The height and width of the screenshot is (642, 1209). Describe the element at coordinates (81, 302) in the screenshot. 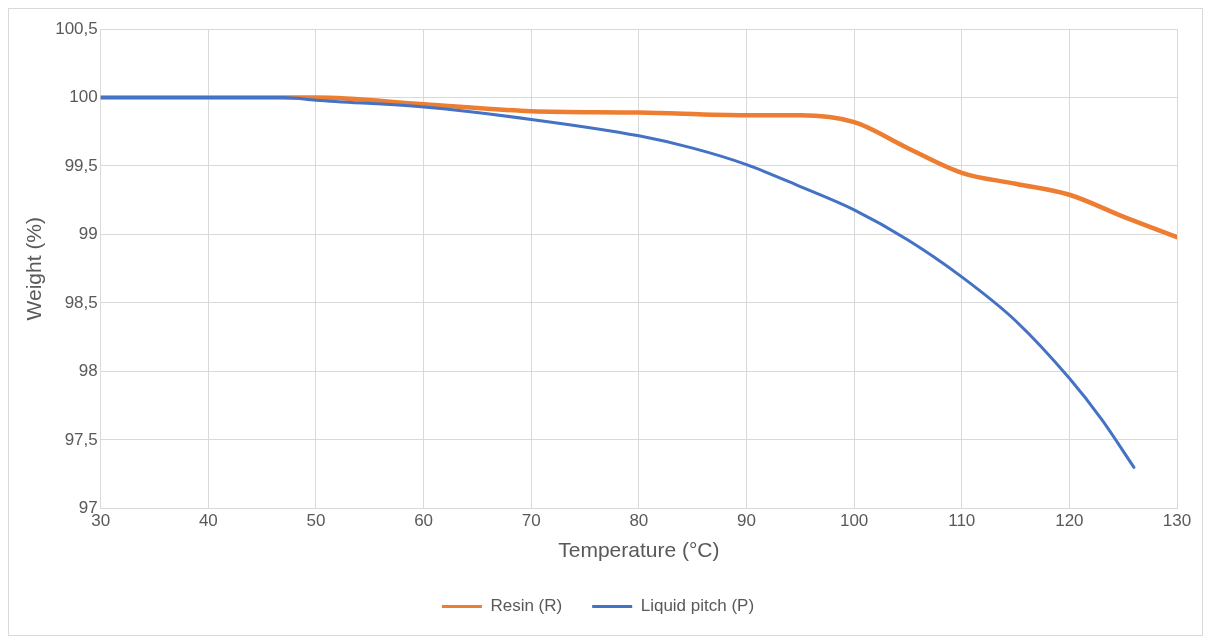

I see `y-tick-label: 98,5` at that location.